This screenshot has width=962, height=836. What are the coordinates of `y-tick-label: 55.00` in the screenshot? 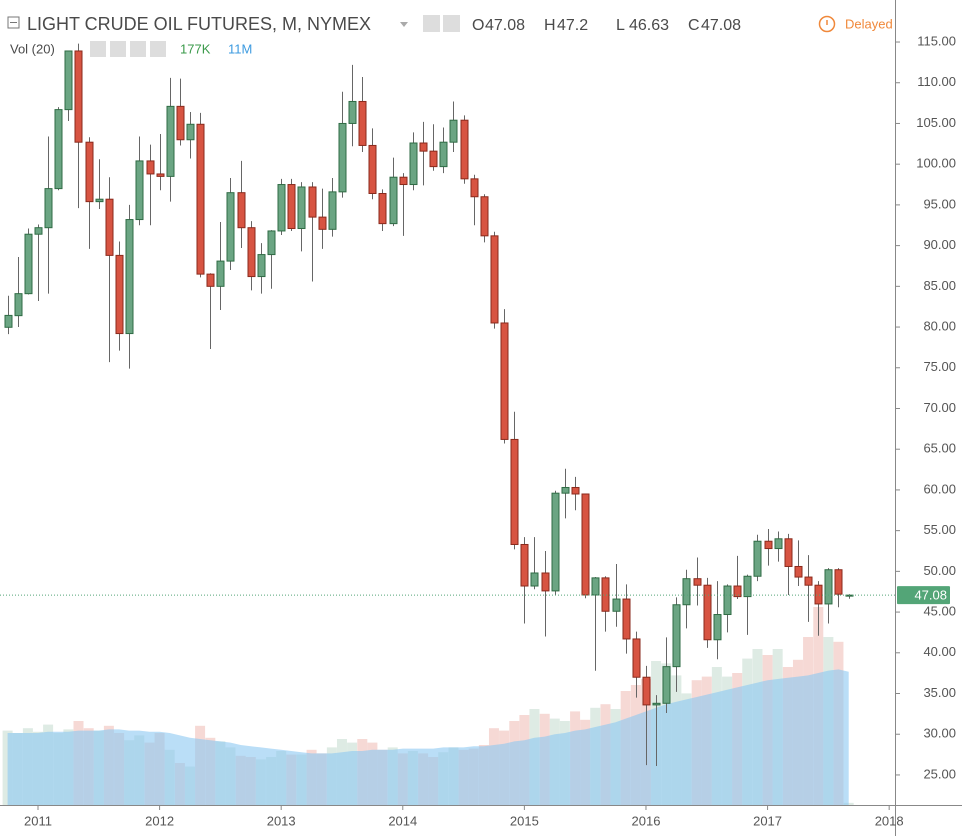 It's located at (939, 529).